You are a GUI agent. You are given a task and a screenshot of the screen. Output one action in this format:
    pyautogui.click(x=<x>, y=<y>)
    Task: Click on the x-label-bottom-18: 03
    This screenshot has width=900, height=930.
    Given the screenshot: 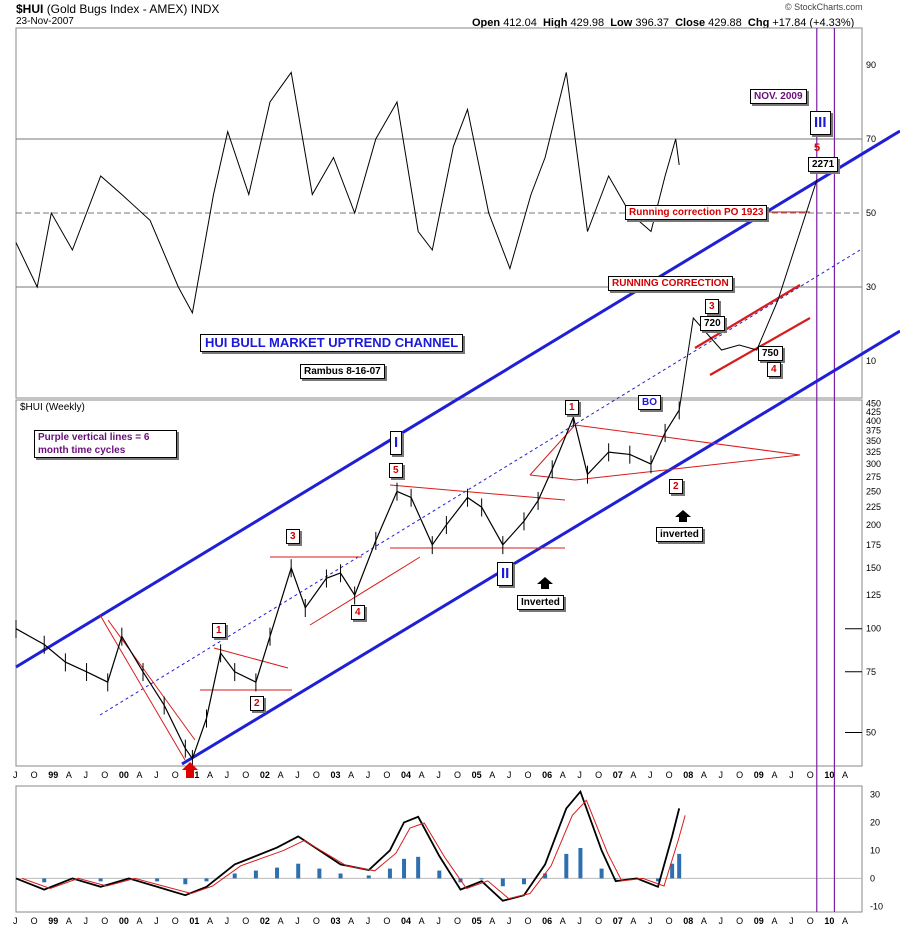 What is the action you would take?
    pyautogui.click(x=335, y=921)
    